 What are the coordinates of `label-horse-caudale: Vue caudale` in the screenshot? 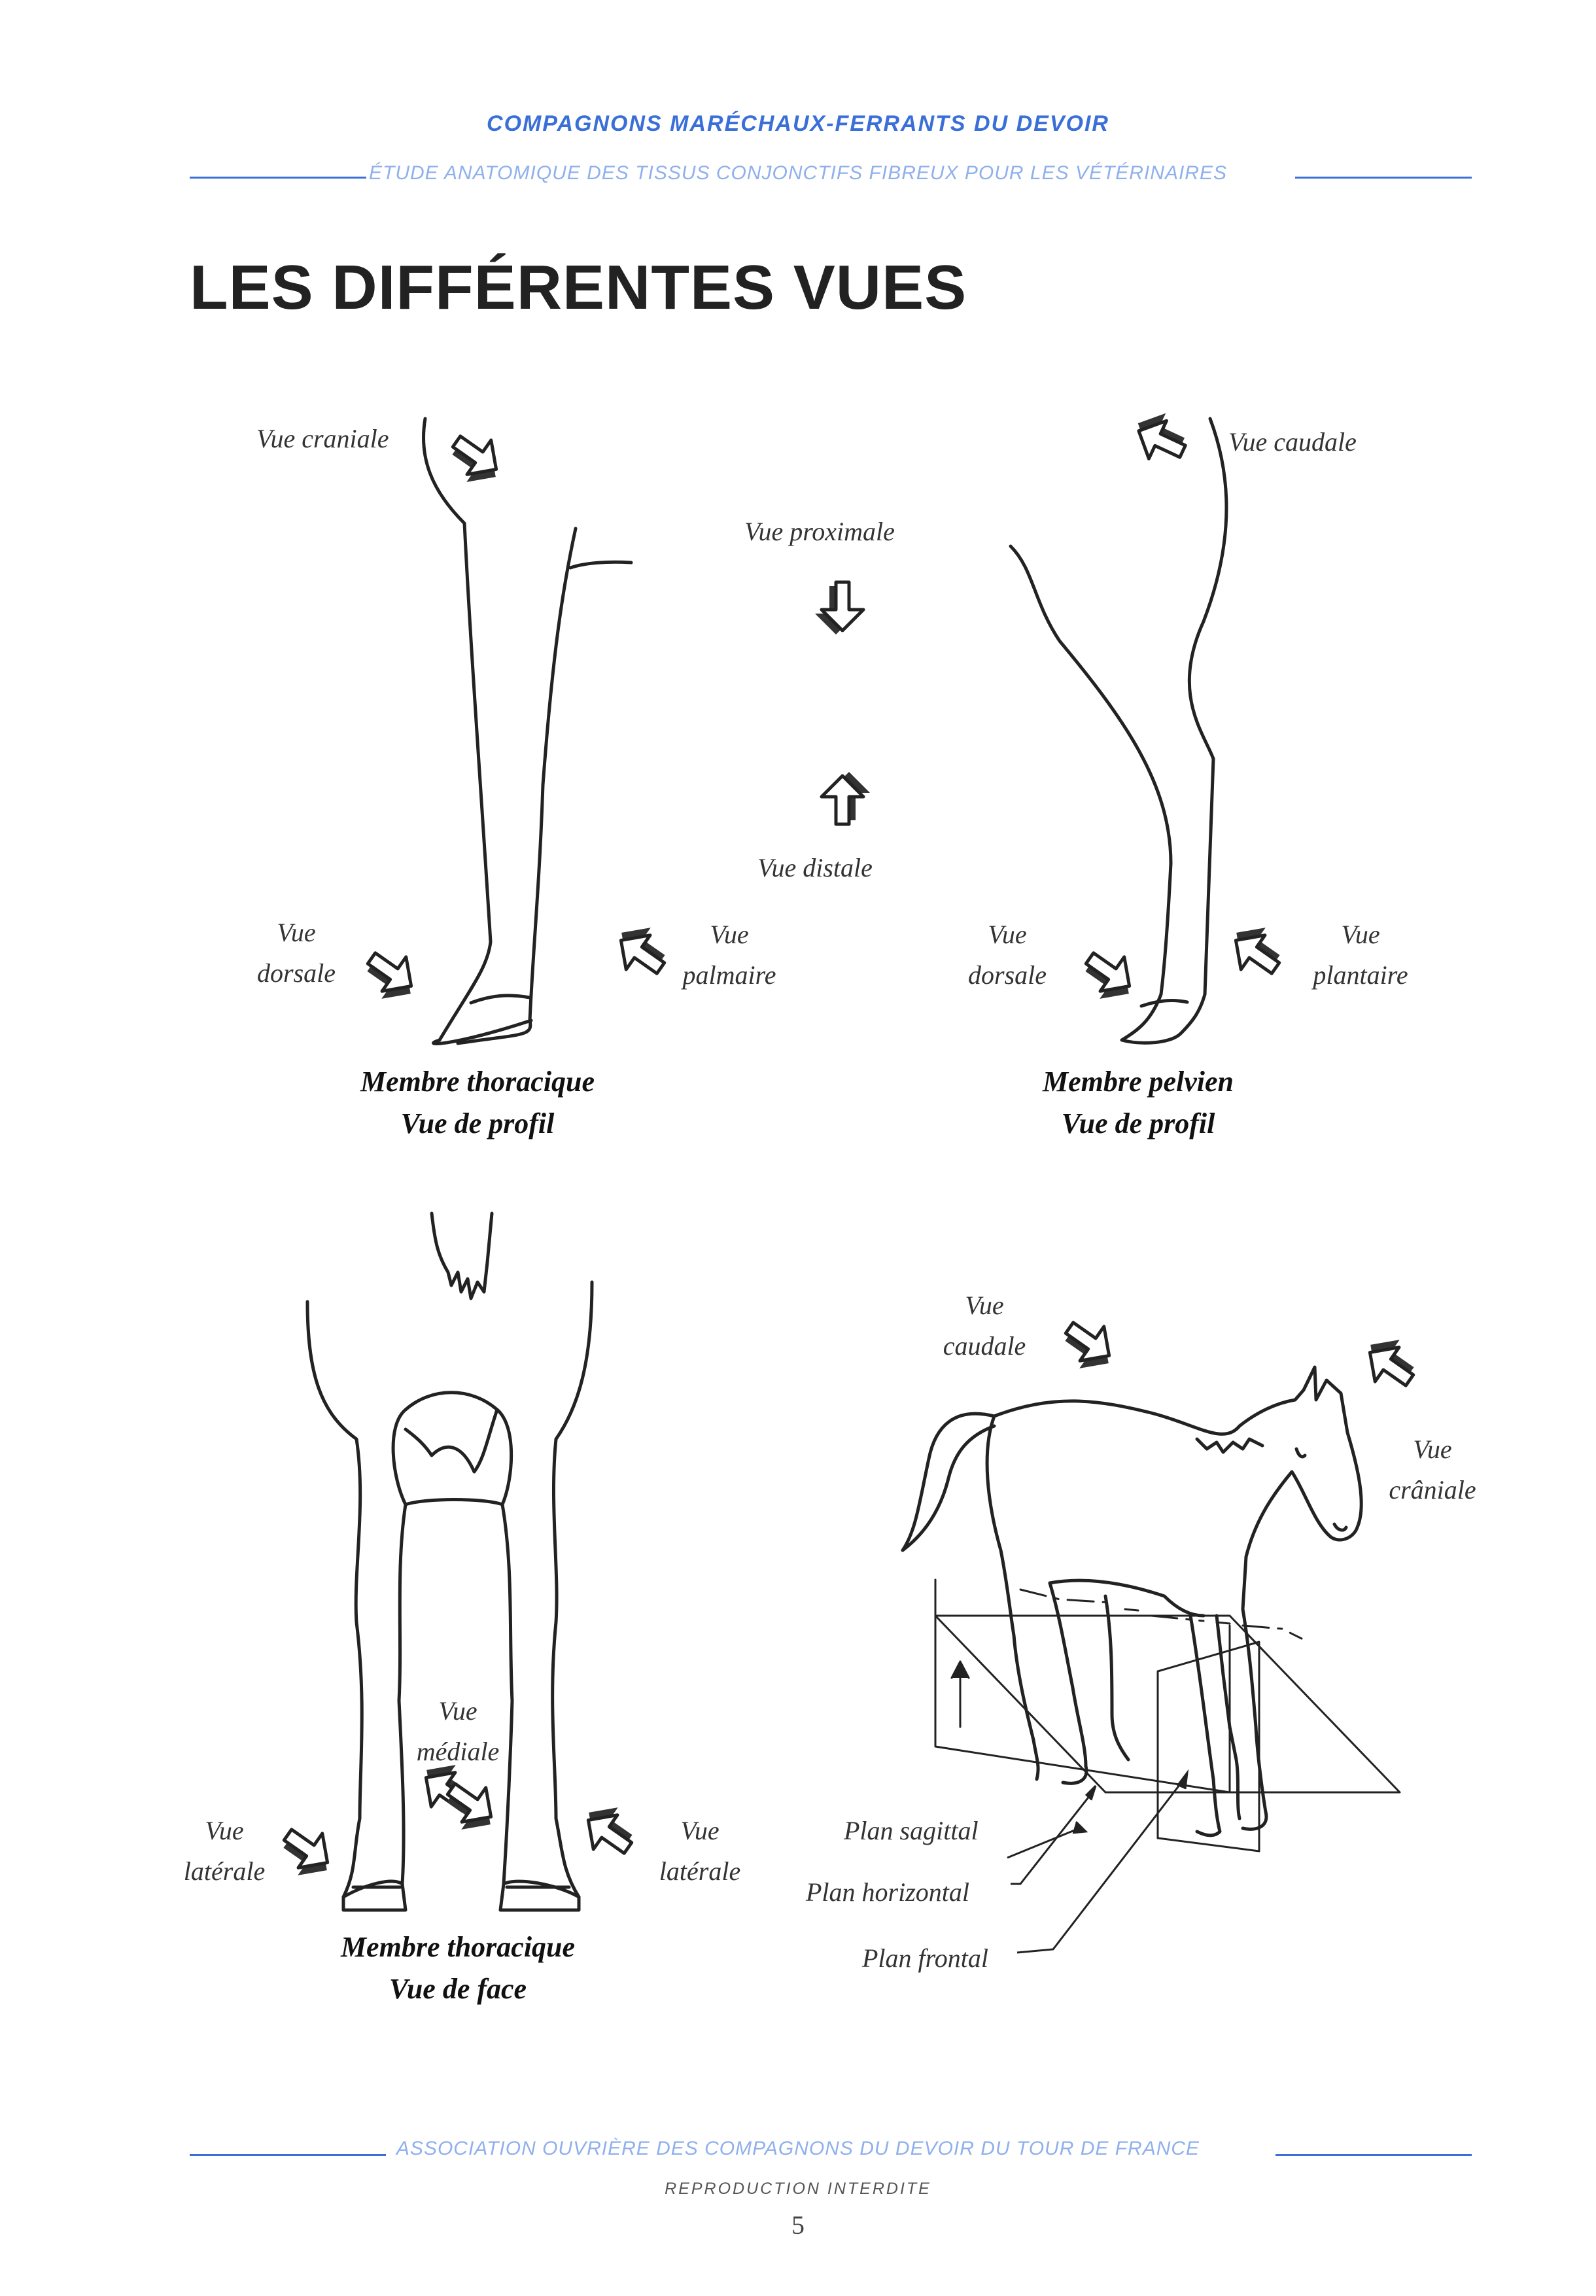 It's located at (984, 1326).